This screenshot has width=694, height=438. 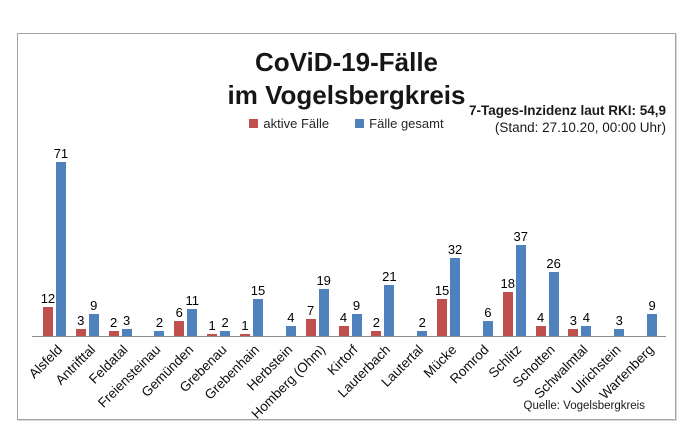 What do you see at coordinates (507, 225) in the screenshot?
I see `bar-slot: 18` at bounding box center [507, 225].